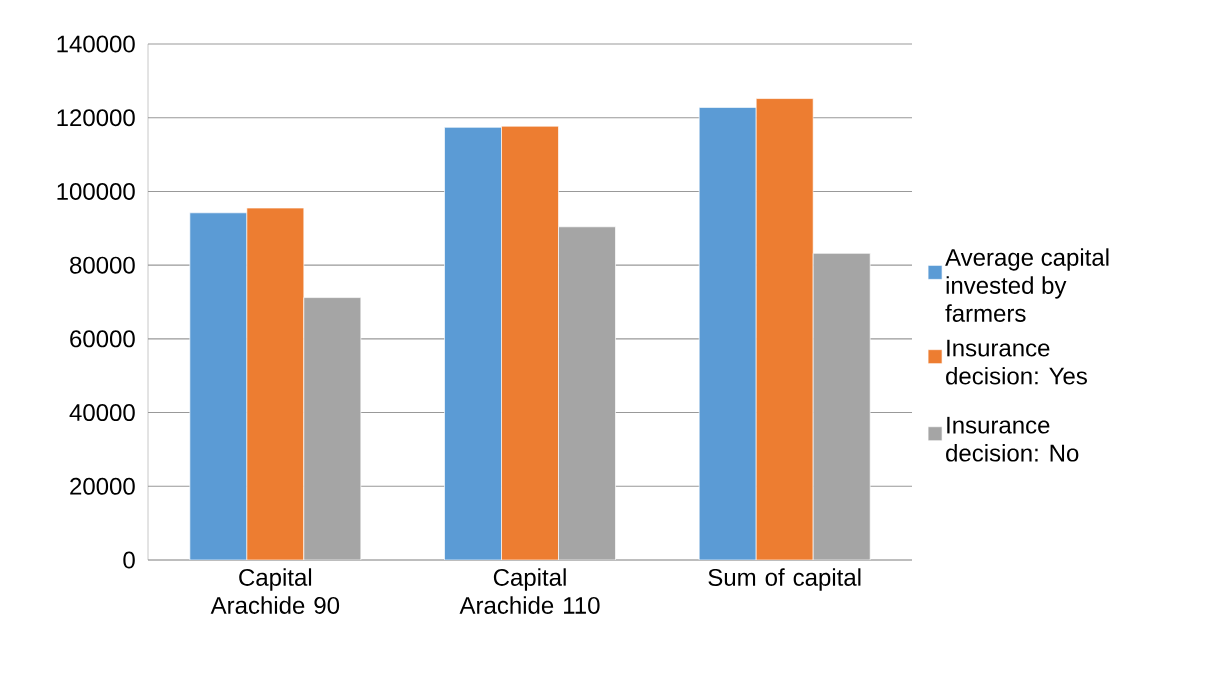 The image size is (1212, 681). I want to click on y-tick-label: 100000, so click(96, 191).